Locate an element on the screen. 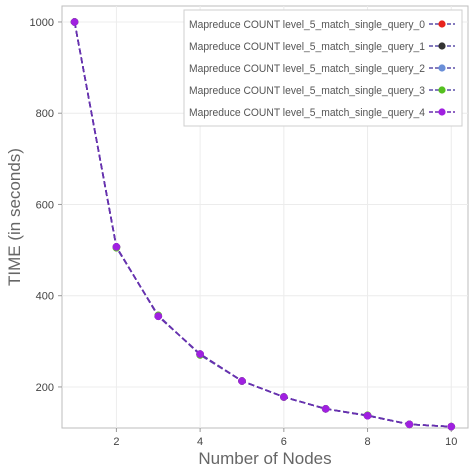  y-axis-title: TIME (in seconds) is located at coordinates (14, 217).